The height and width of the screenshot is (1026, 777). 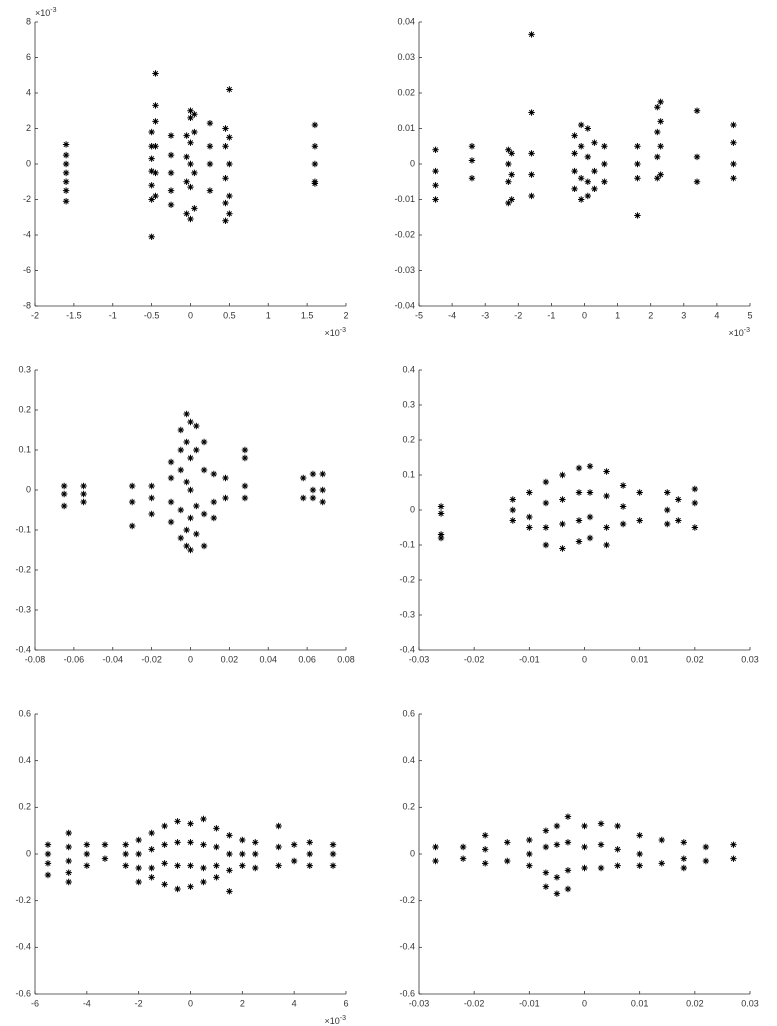 What do you see at coordinates (112, 659) in the screenshot?
I see `x-tick-label: -0.04` at bounding box center [112, 659].